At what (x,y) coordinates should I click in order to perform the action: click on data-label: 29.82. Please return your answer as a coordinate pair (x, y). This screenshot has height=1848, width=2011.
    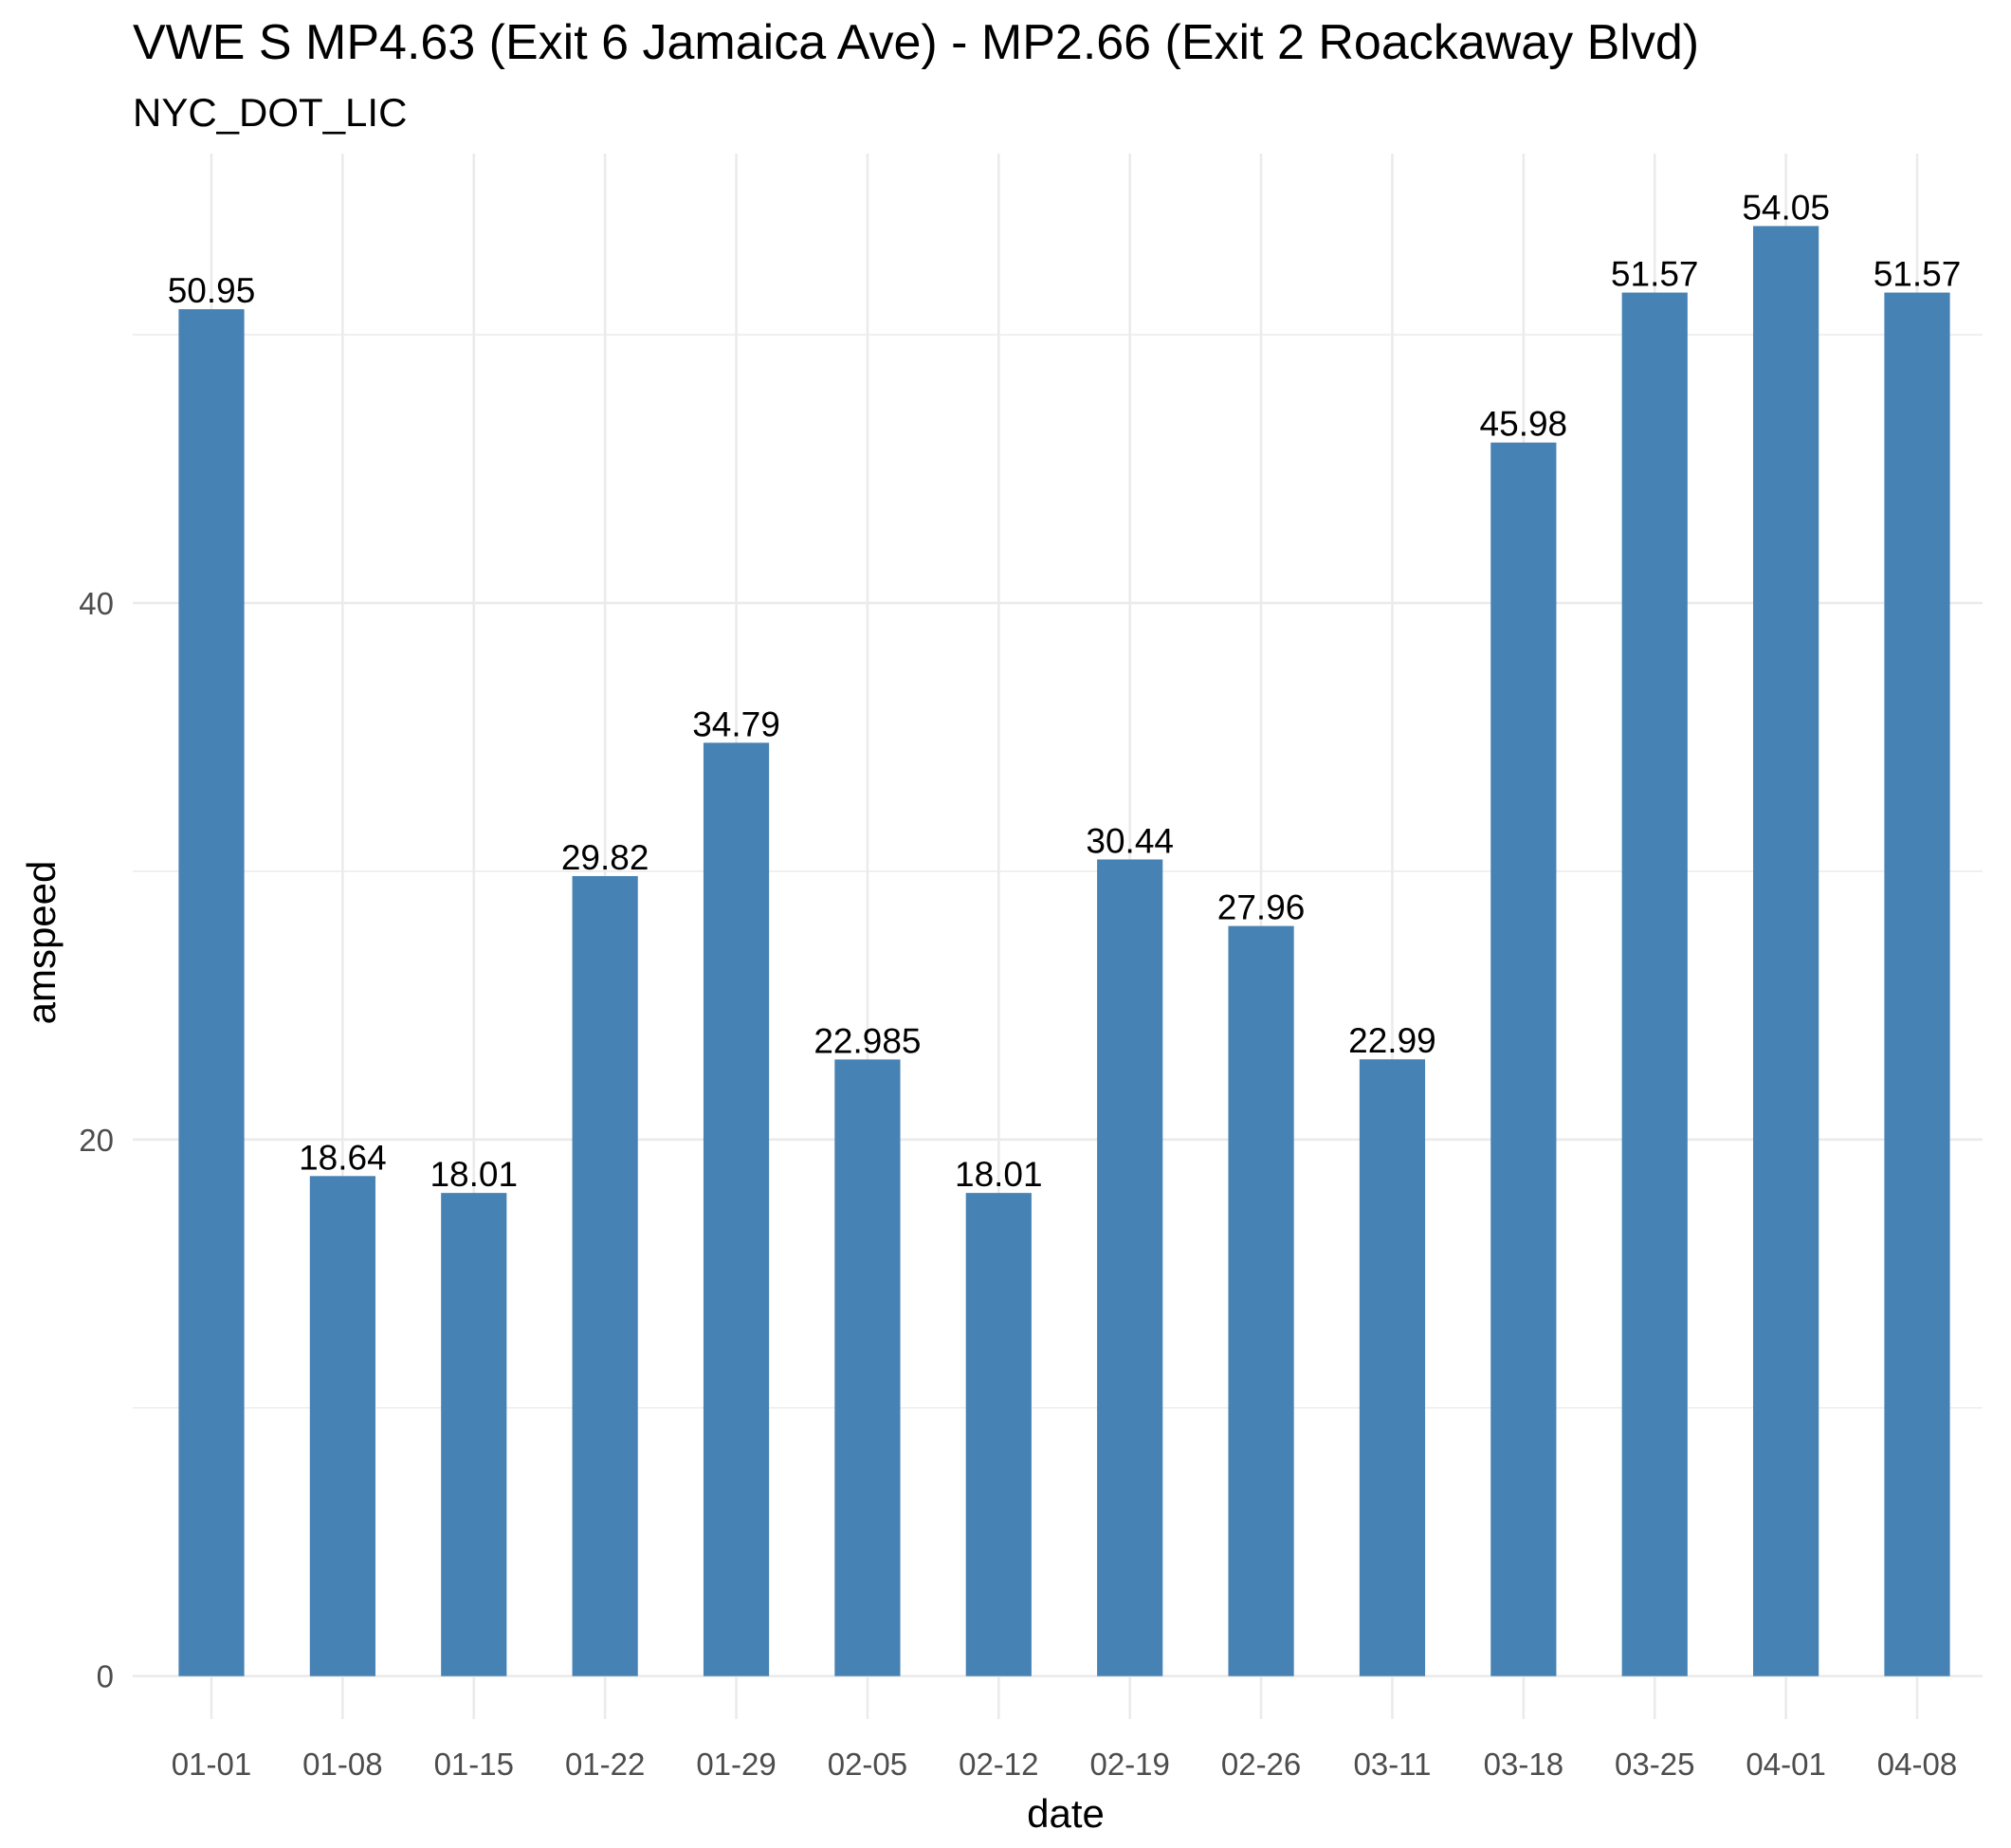
    Looking at the image, I should click on (605, 857).